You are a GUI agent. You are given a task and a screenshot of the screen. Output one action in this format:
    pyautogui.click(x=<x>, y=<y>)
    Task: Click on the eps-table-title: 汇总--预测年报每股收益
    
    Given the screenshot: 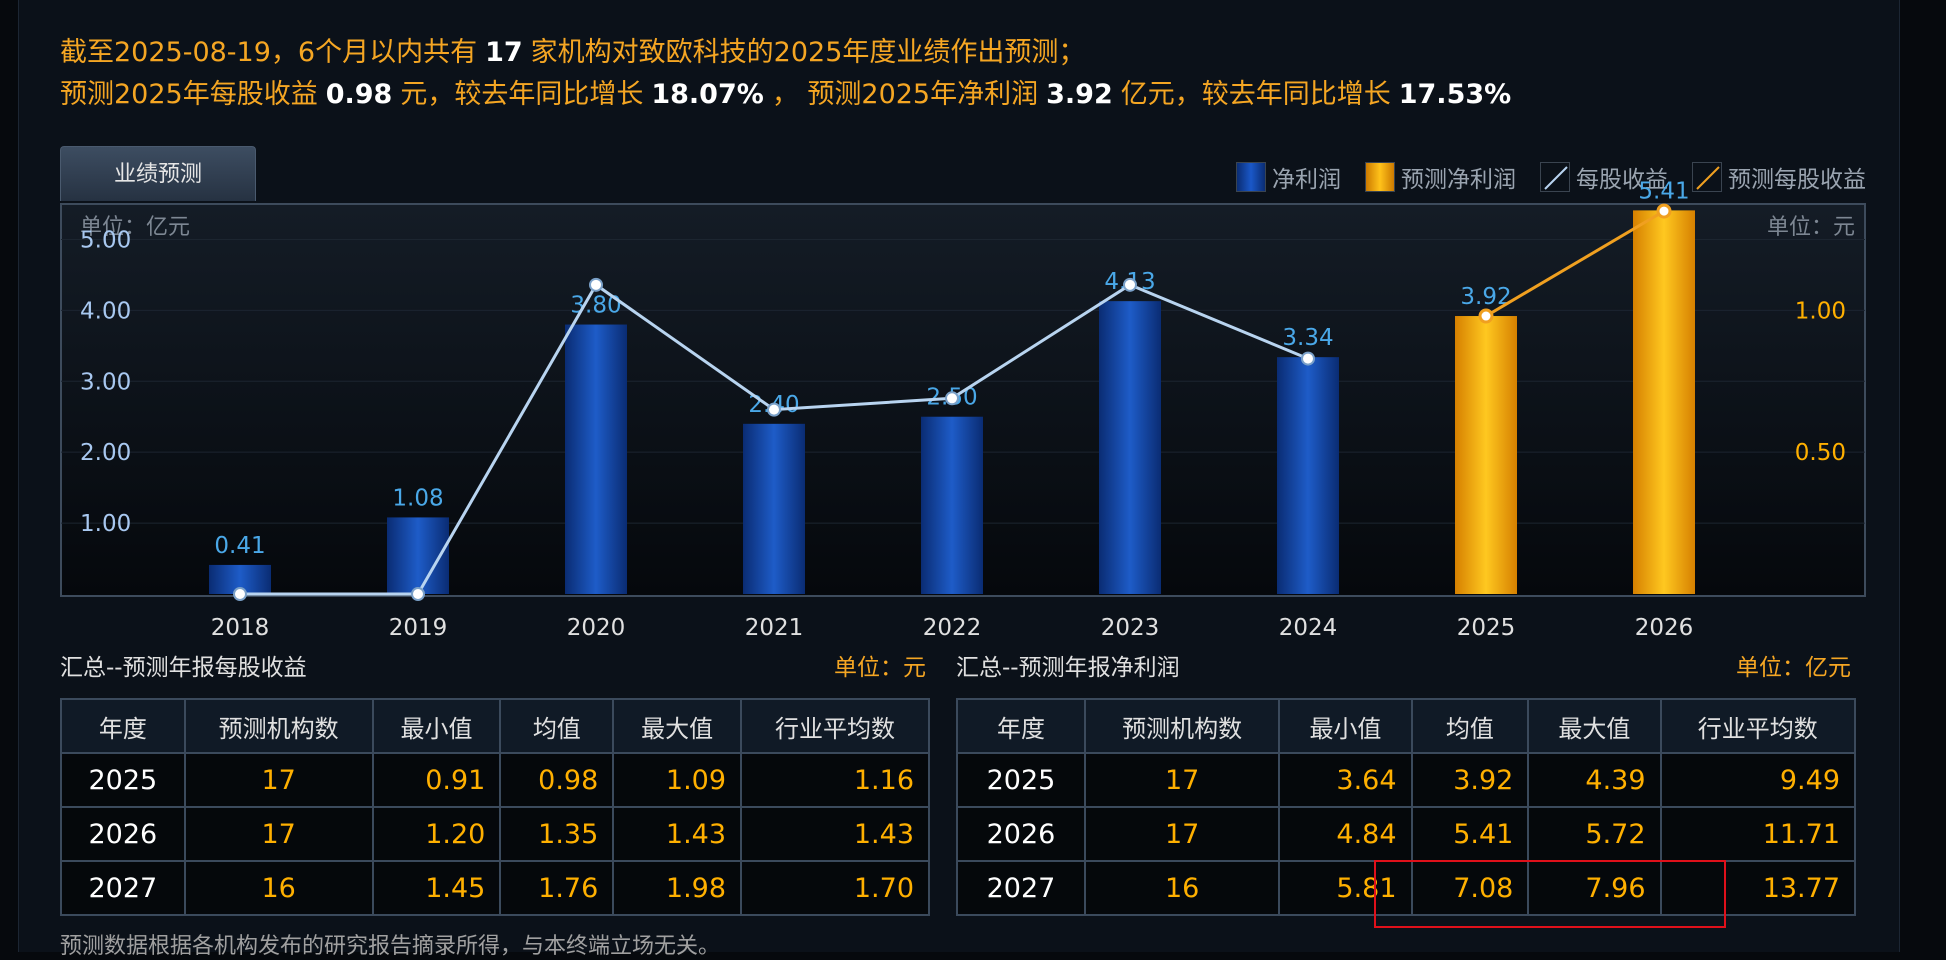 What is the action you would take?
    pyautogui.click(x=183, y=668)
    